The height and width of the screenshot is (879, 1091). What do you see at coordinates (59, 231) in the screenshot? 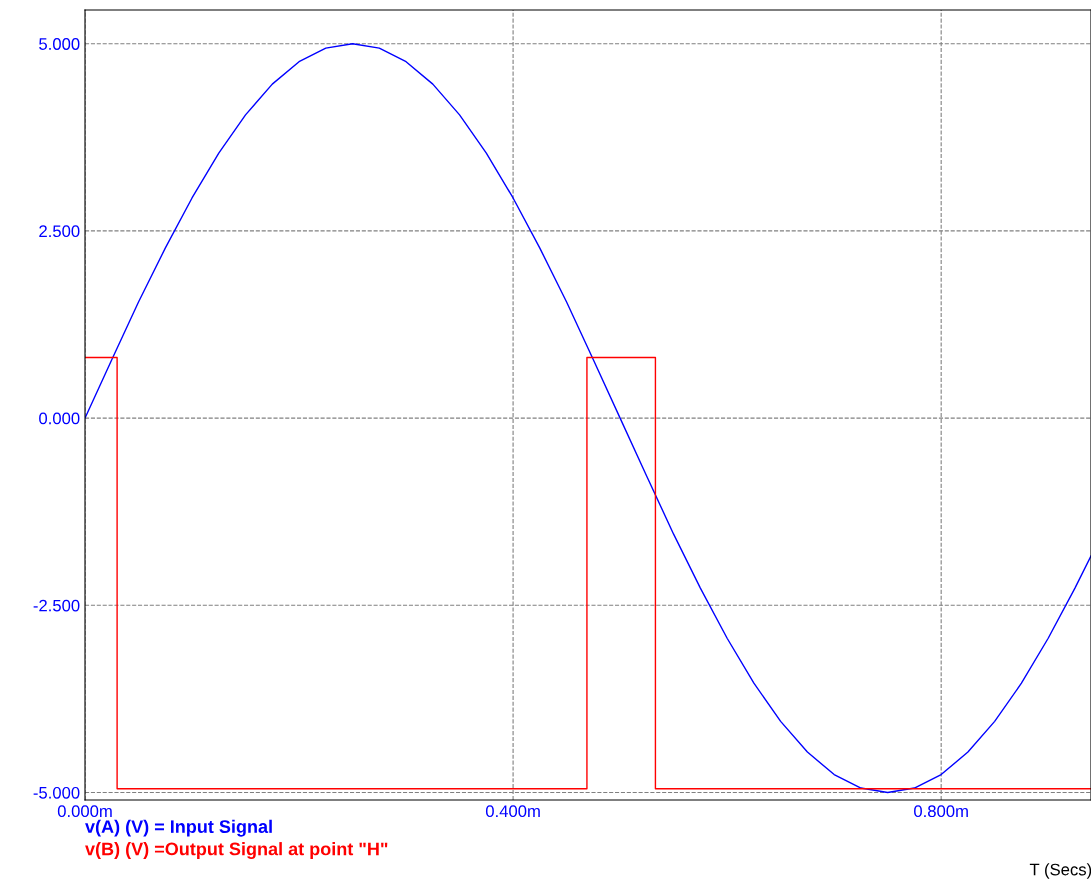
I see `y-tick-label: 2.500` at bounding box center [59, 231].